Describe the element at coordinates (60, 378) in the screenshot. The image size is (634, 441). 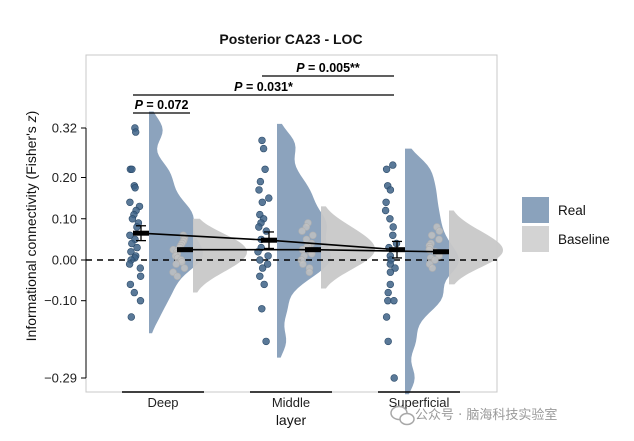
I see `y-tick-label-0: −0.29` at that location.